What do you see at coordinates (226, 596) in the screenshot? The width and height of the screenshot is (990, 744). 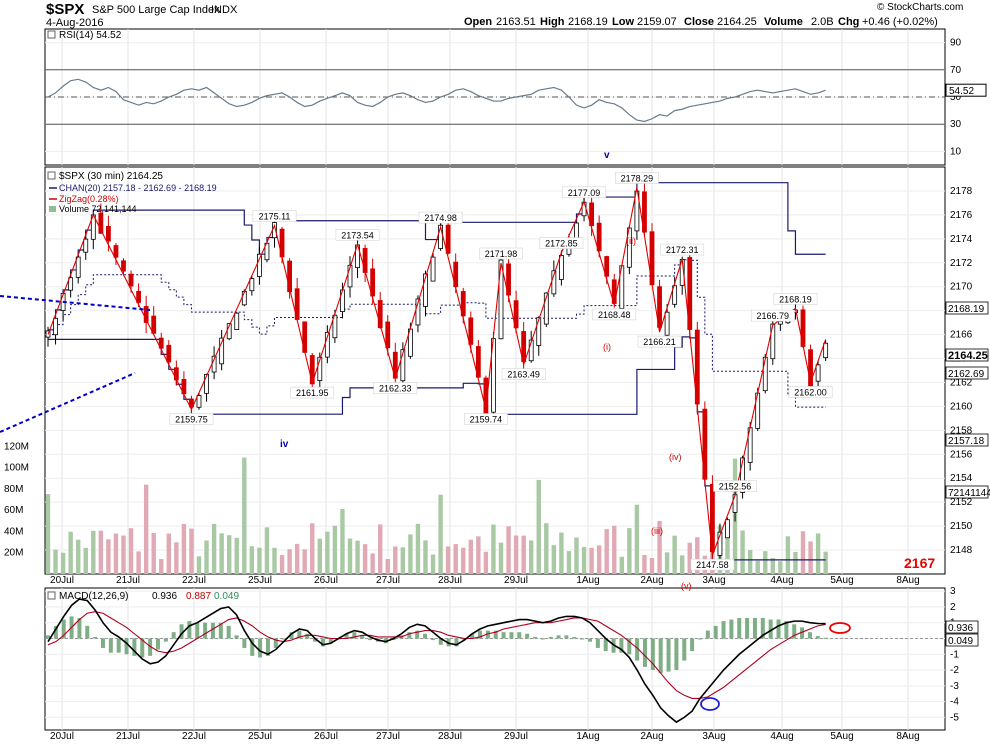 I see `macd-legend-hist: 0.049` at bounding box center [226, 596].